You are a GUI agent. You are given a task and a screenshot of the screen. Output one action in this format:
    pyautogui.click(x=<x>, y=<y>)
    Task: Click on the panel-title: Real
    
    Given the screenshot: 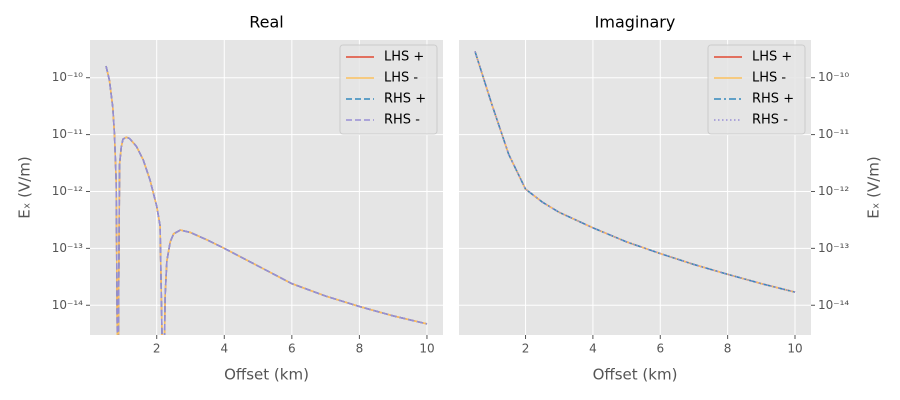 What is the action you would take?
    pyautogui.click(x=266, y=22)
    